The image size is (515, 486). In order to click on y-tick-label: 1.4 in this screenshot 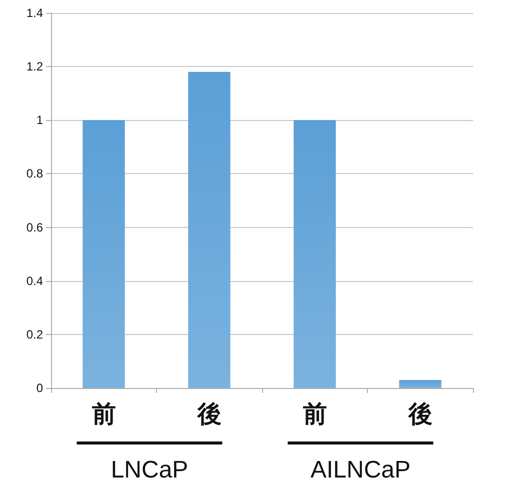, I will do `click(35, 13)`.